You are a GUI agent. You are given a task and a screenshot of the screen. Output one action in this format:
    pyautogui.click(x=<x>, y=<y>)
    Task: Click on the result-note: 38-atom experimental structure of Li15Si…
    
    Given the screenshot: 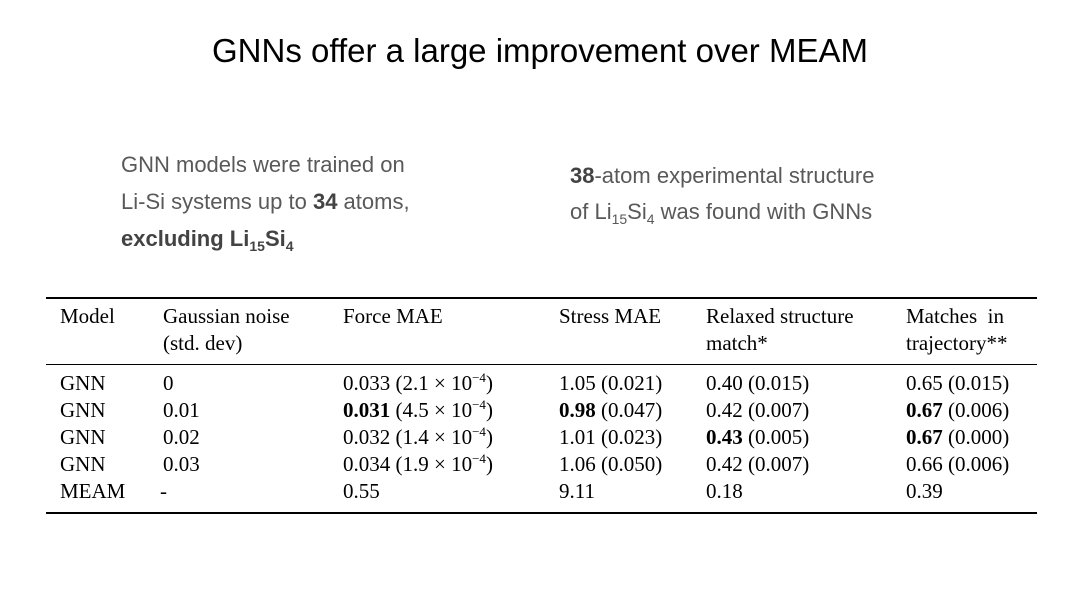 What is the action you would take?
    pyautogui.click(x=780, y=194)
    